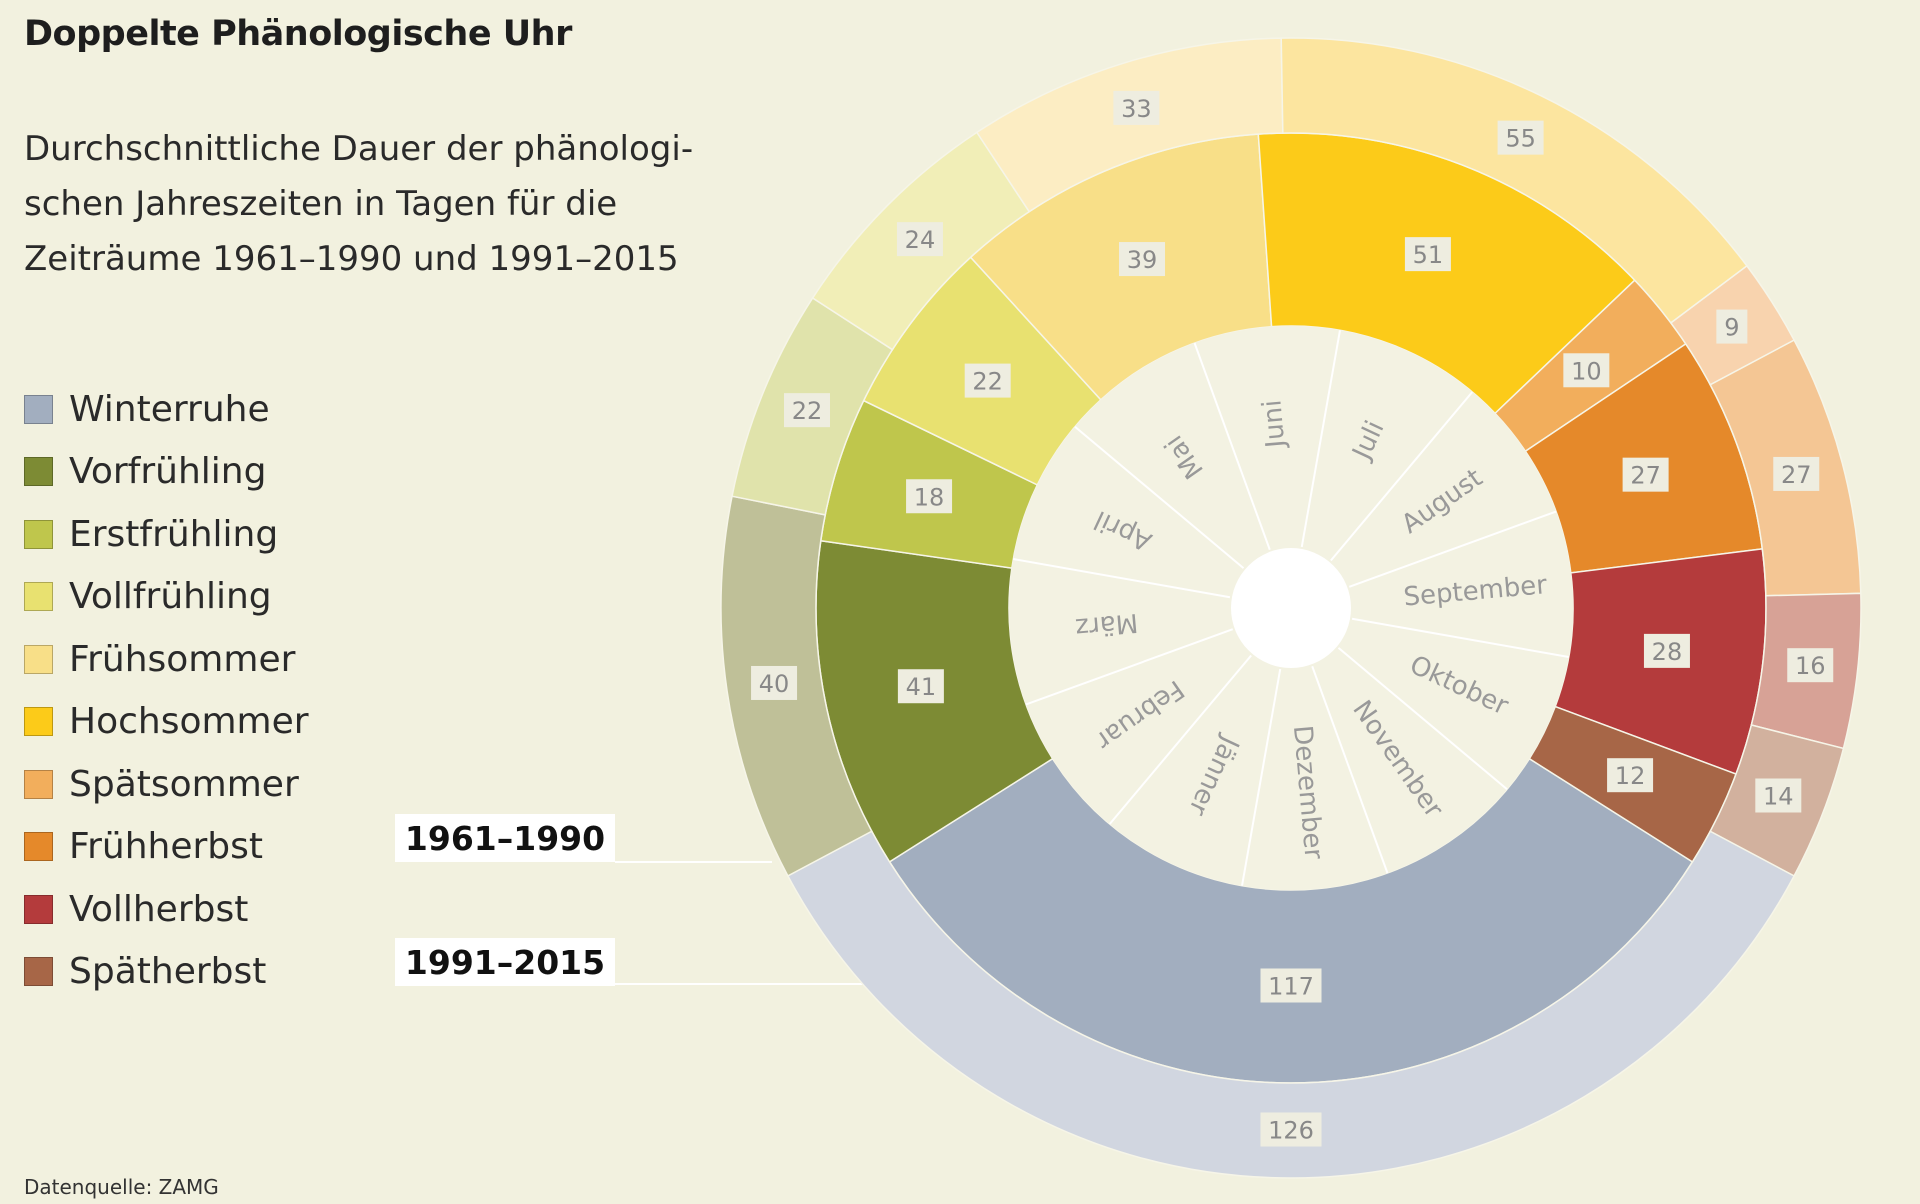  Describe the element at coordinates (184, 784) in the screenshot. I see `legend-label: Spätsommer` at that location.